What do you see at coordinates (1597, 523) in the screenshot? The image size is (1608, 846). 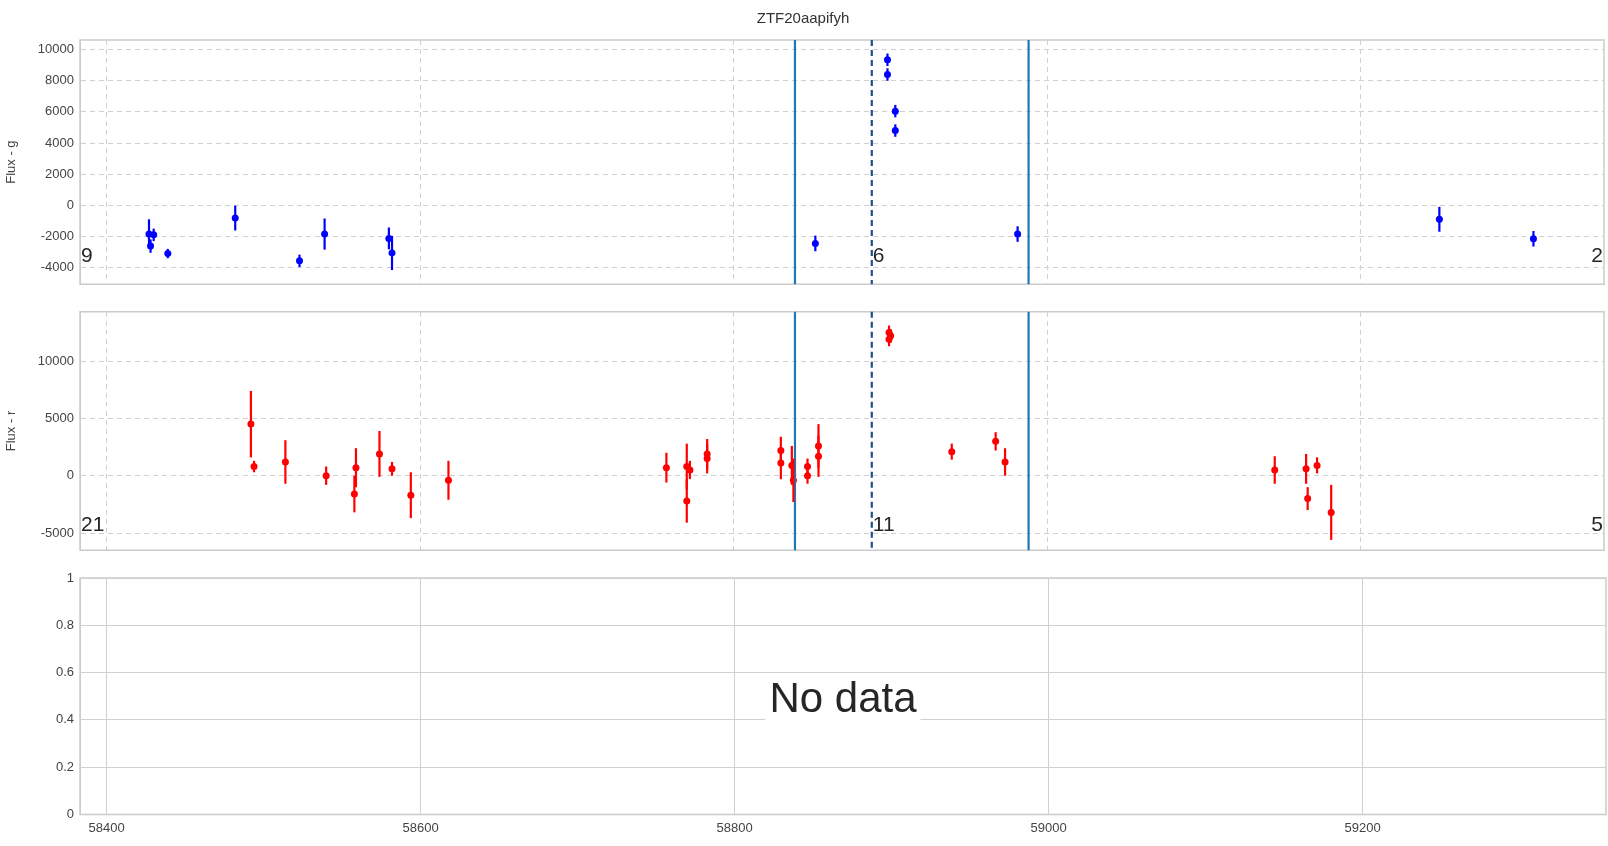 I see `annotation: 5` at bounding box center [1597, 523].